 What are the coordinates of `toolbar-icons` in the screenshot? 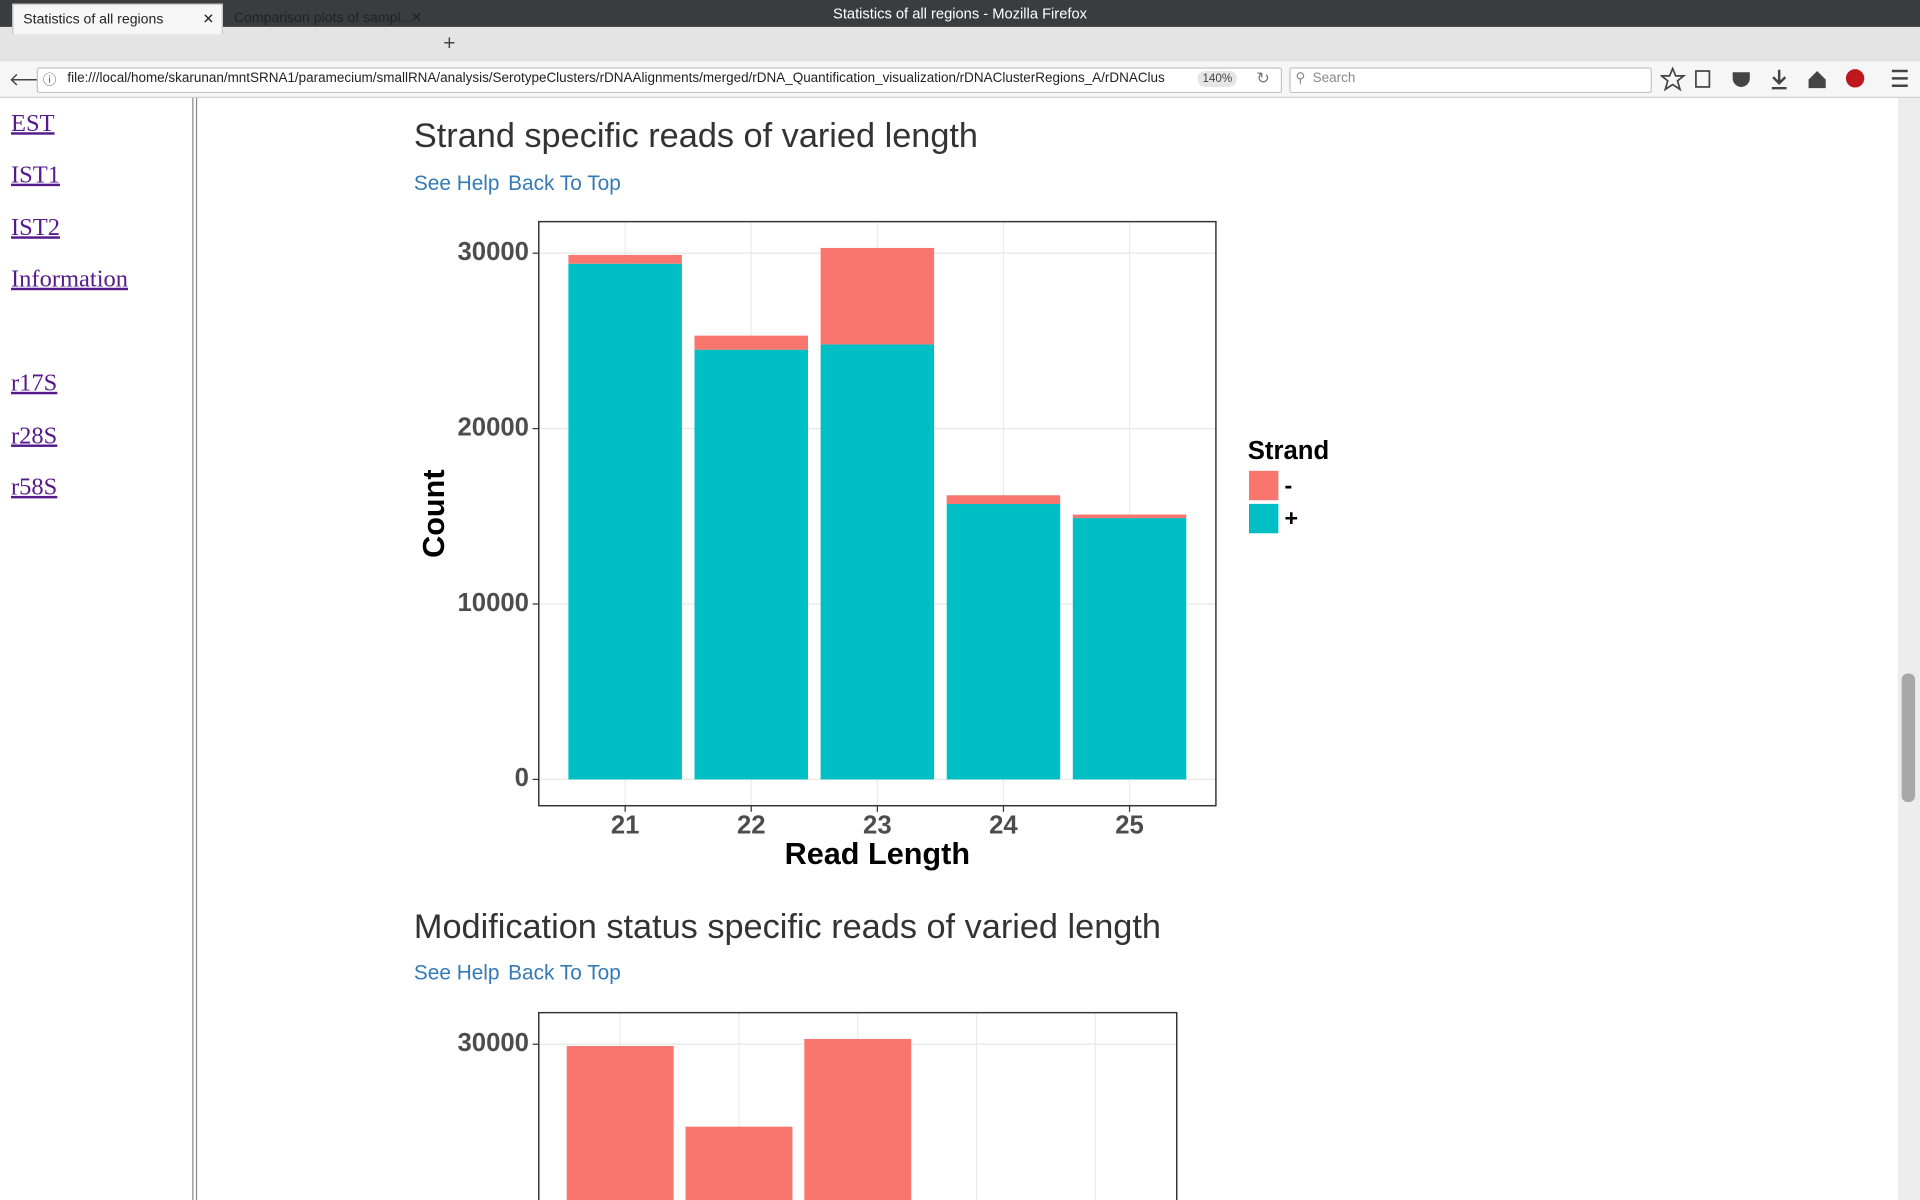 It's located at (1784, 79).